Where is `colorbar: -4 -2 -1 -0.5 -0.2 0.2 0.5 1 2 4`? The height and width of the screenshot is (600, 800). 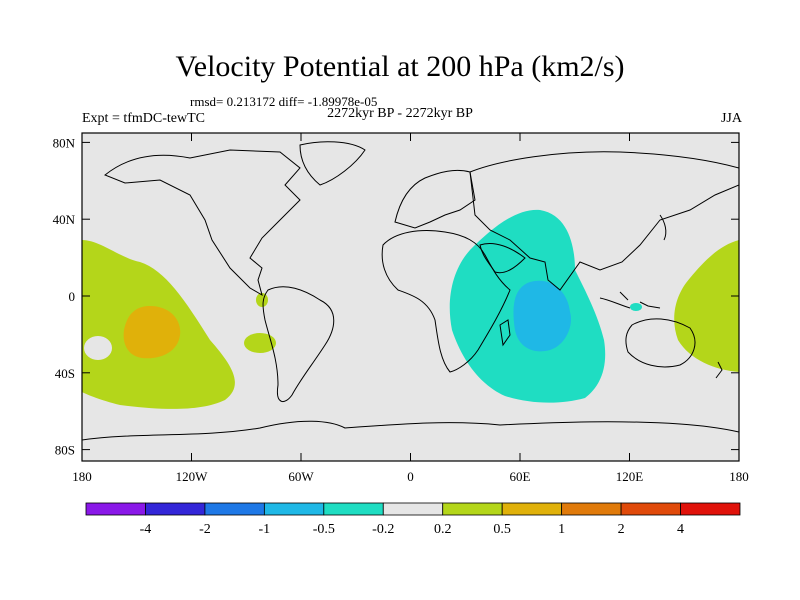
colorbar: -4 -2 -1 -0.5 -0.2 0.2 0.5 1 2 4 is located at coordinates (413, 519).